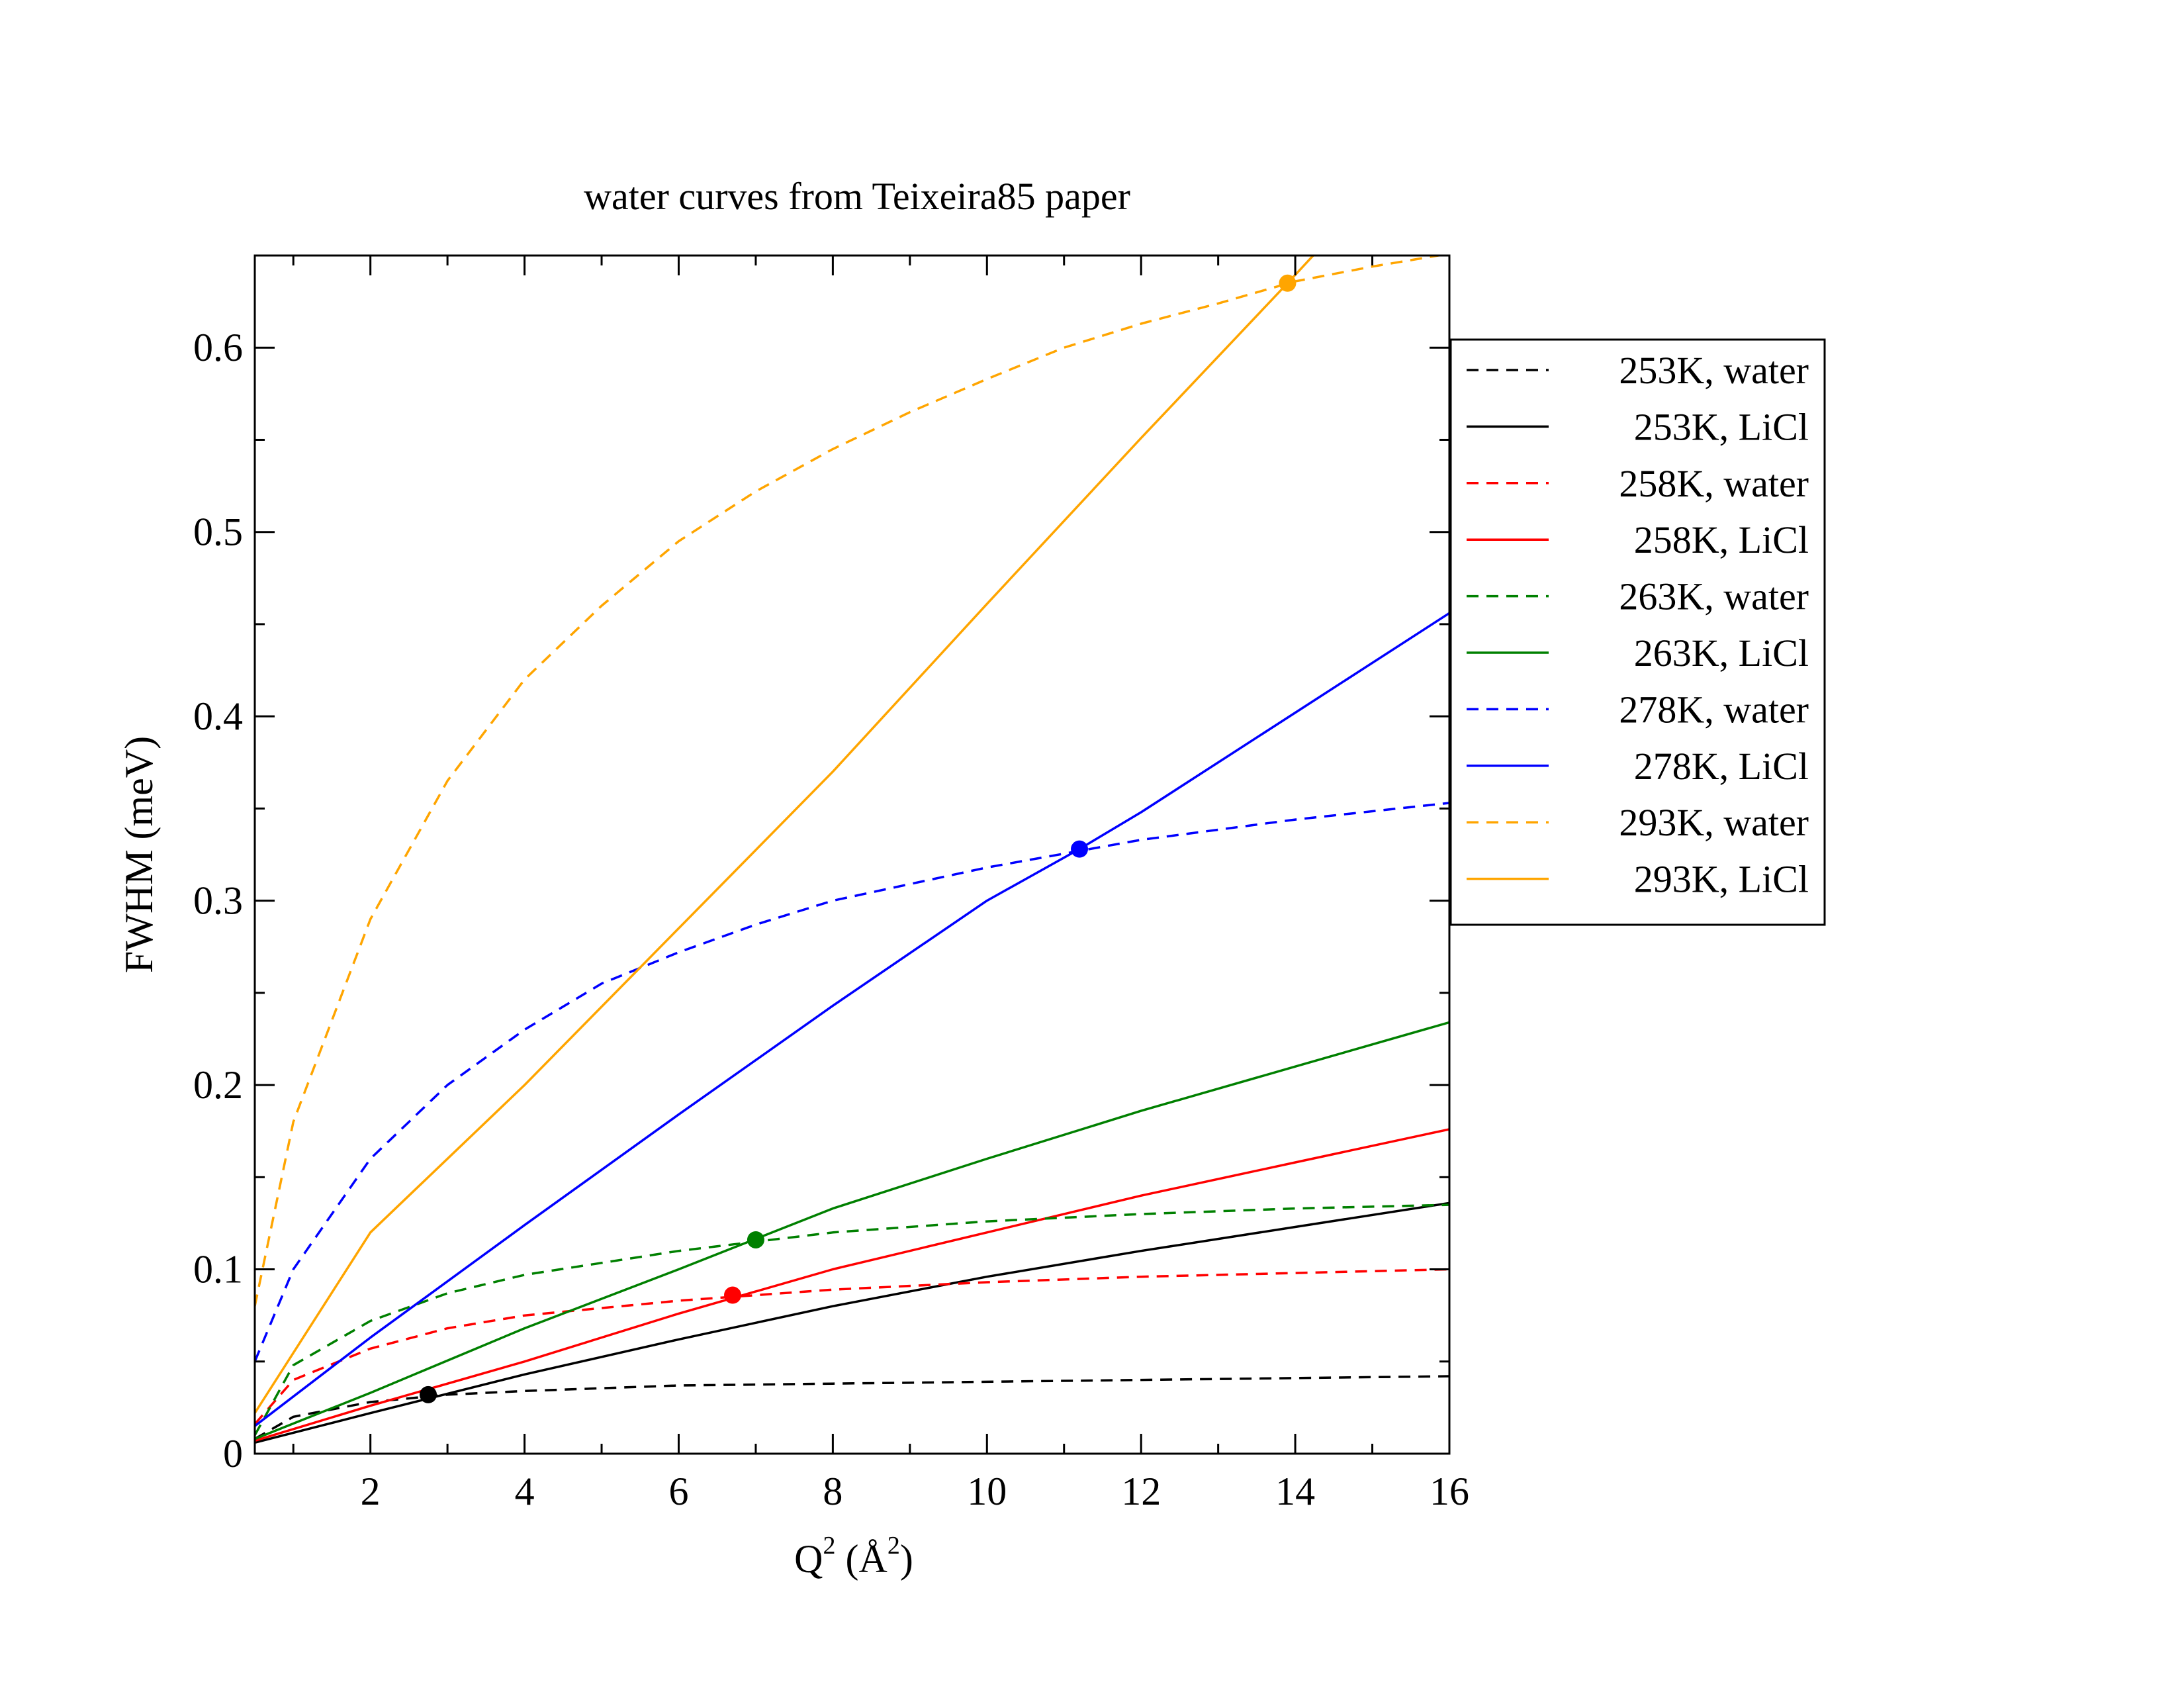 This screenshot has height=1688, width=2184. What do you see at coordinates (1721, 426) in the screenshot?
I see `legend-label: 253K, LiCl` at bounding box center [1721, 426].